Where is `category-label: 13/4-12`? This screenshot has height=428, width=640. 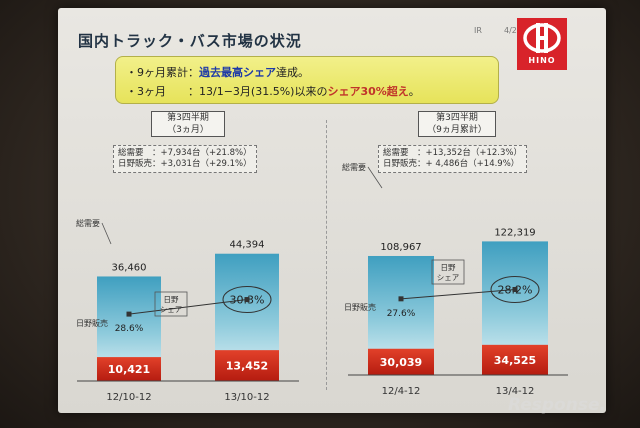 category-label: 13/4-12 is located at coordinates (515, 391).